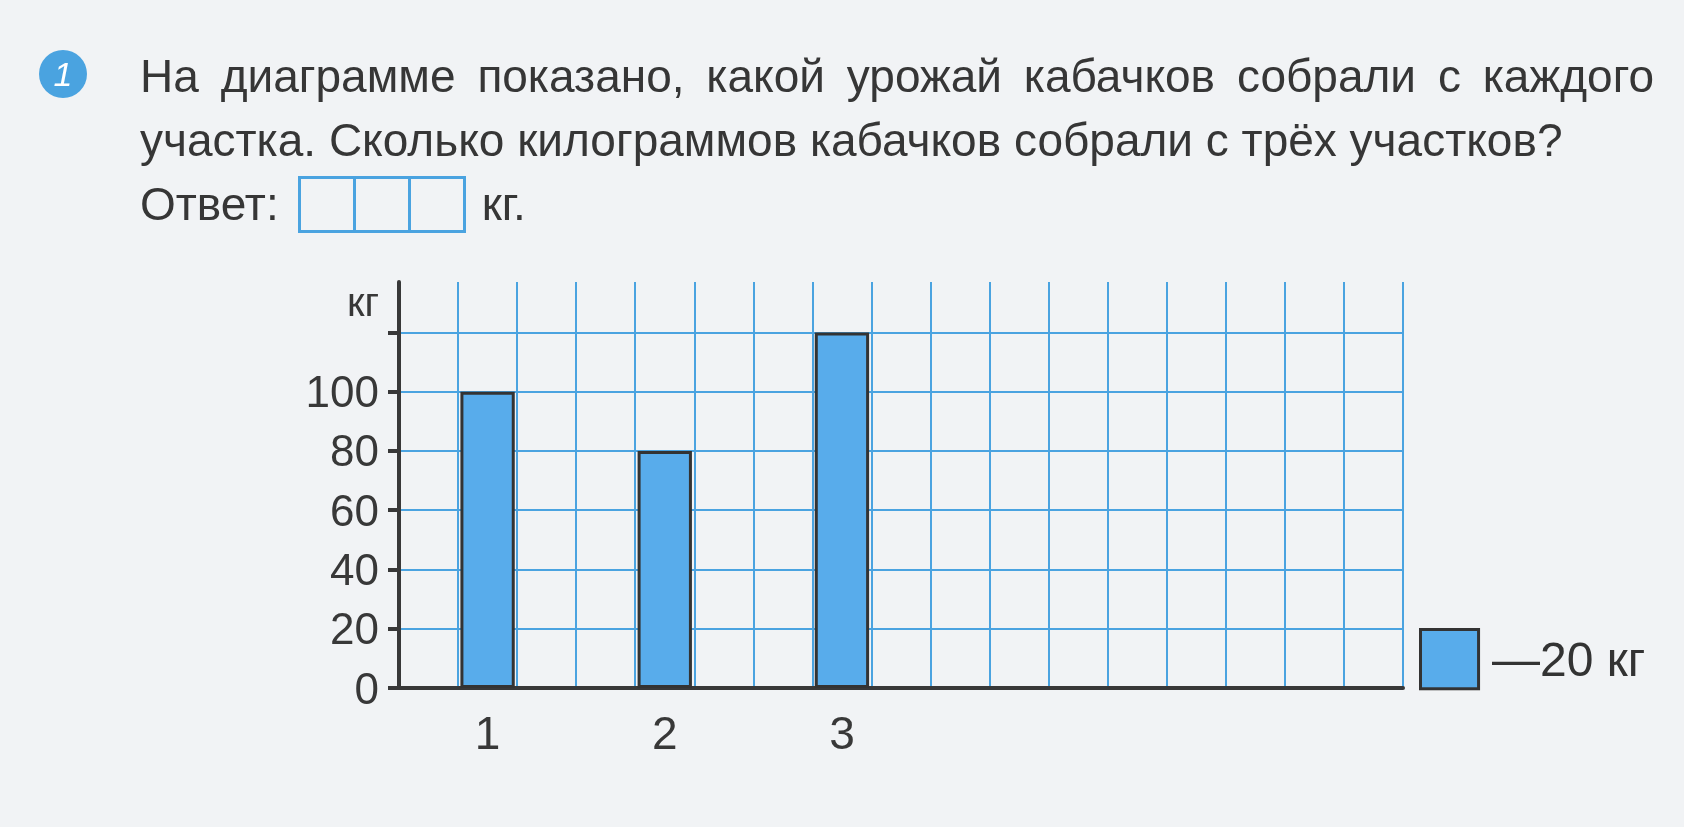 This screenshot has width=1684, height=827. What do you see at coordinates (487, 733) in the screenshot?
I see `x-tick-label: 1` at bounding box center [487, 733].